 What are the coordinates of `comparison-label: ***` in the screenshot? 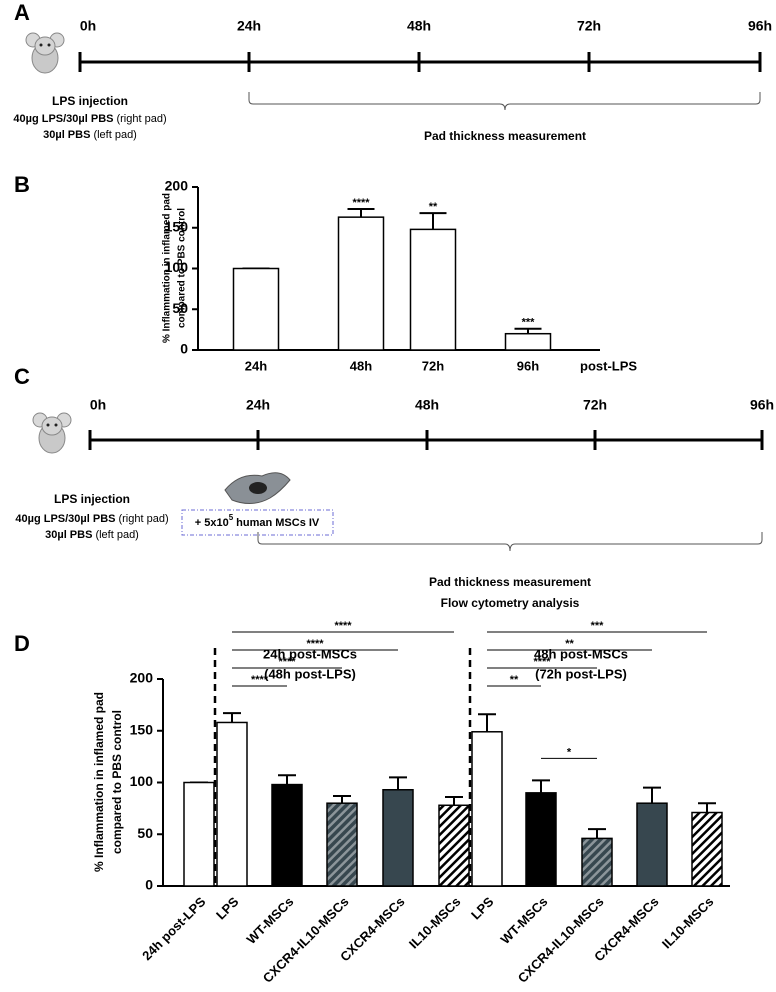 It's located at (598, 626).